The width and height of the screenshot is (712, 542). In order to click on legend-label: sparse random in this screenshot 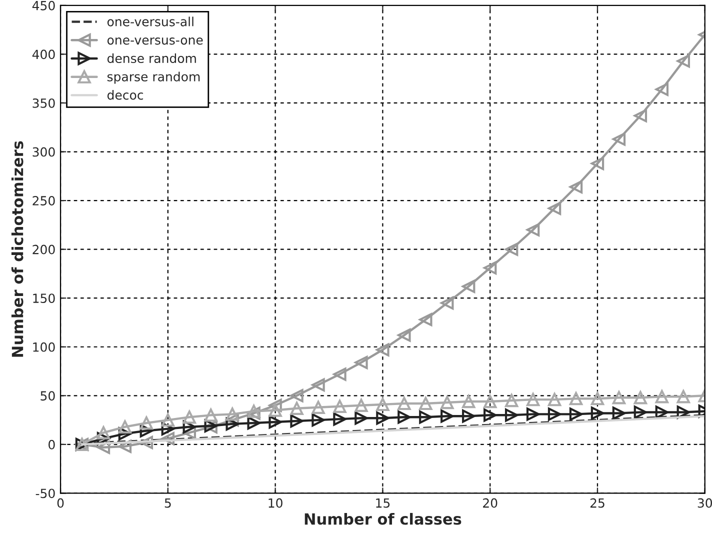, I will do `click(153, 78)`.